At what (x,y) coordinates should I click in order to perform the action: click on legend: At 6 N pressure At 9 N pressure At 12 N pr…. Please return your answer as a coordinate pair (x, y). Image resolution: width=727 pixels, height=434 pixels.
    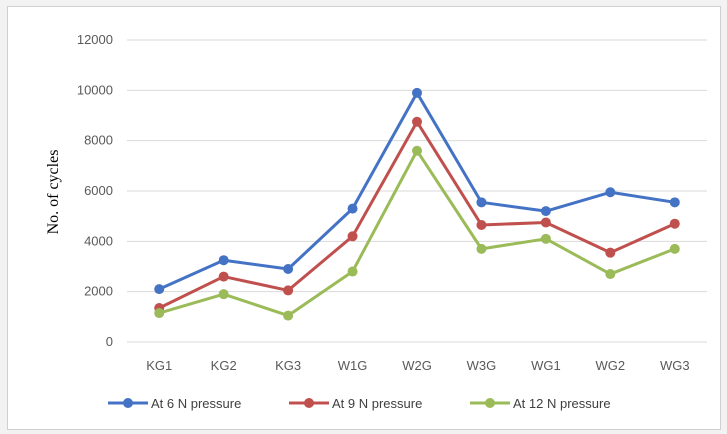
    Looking at the image, I should click on (359, 403).